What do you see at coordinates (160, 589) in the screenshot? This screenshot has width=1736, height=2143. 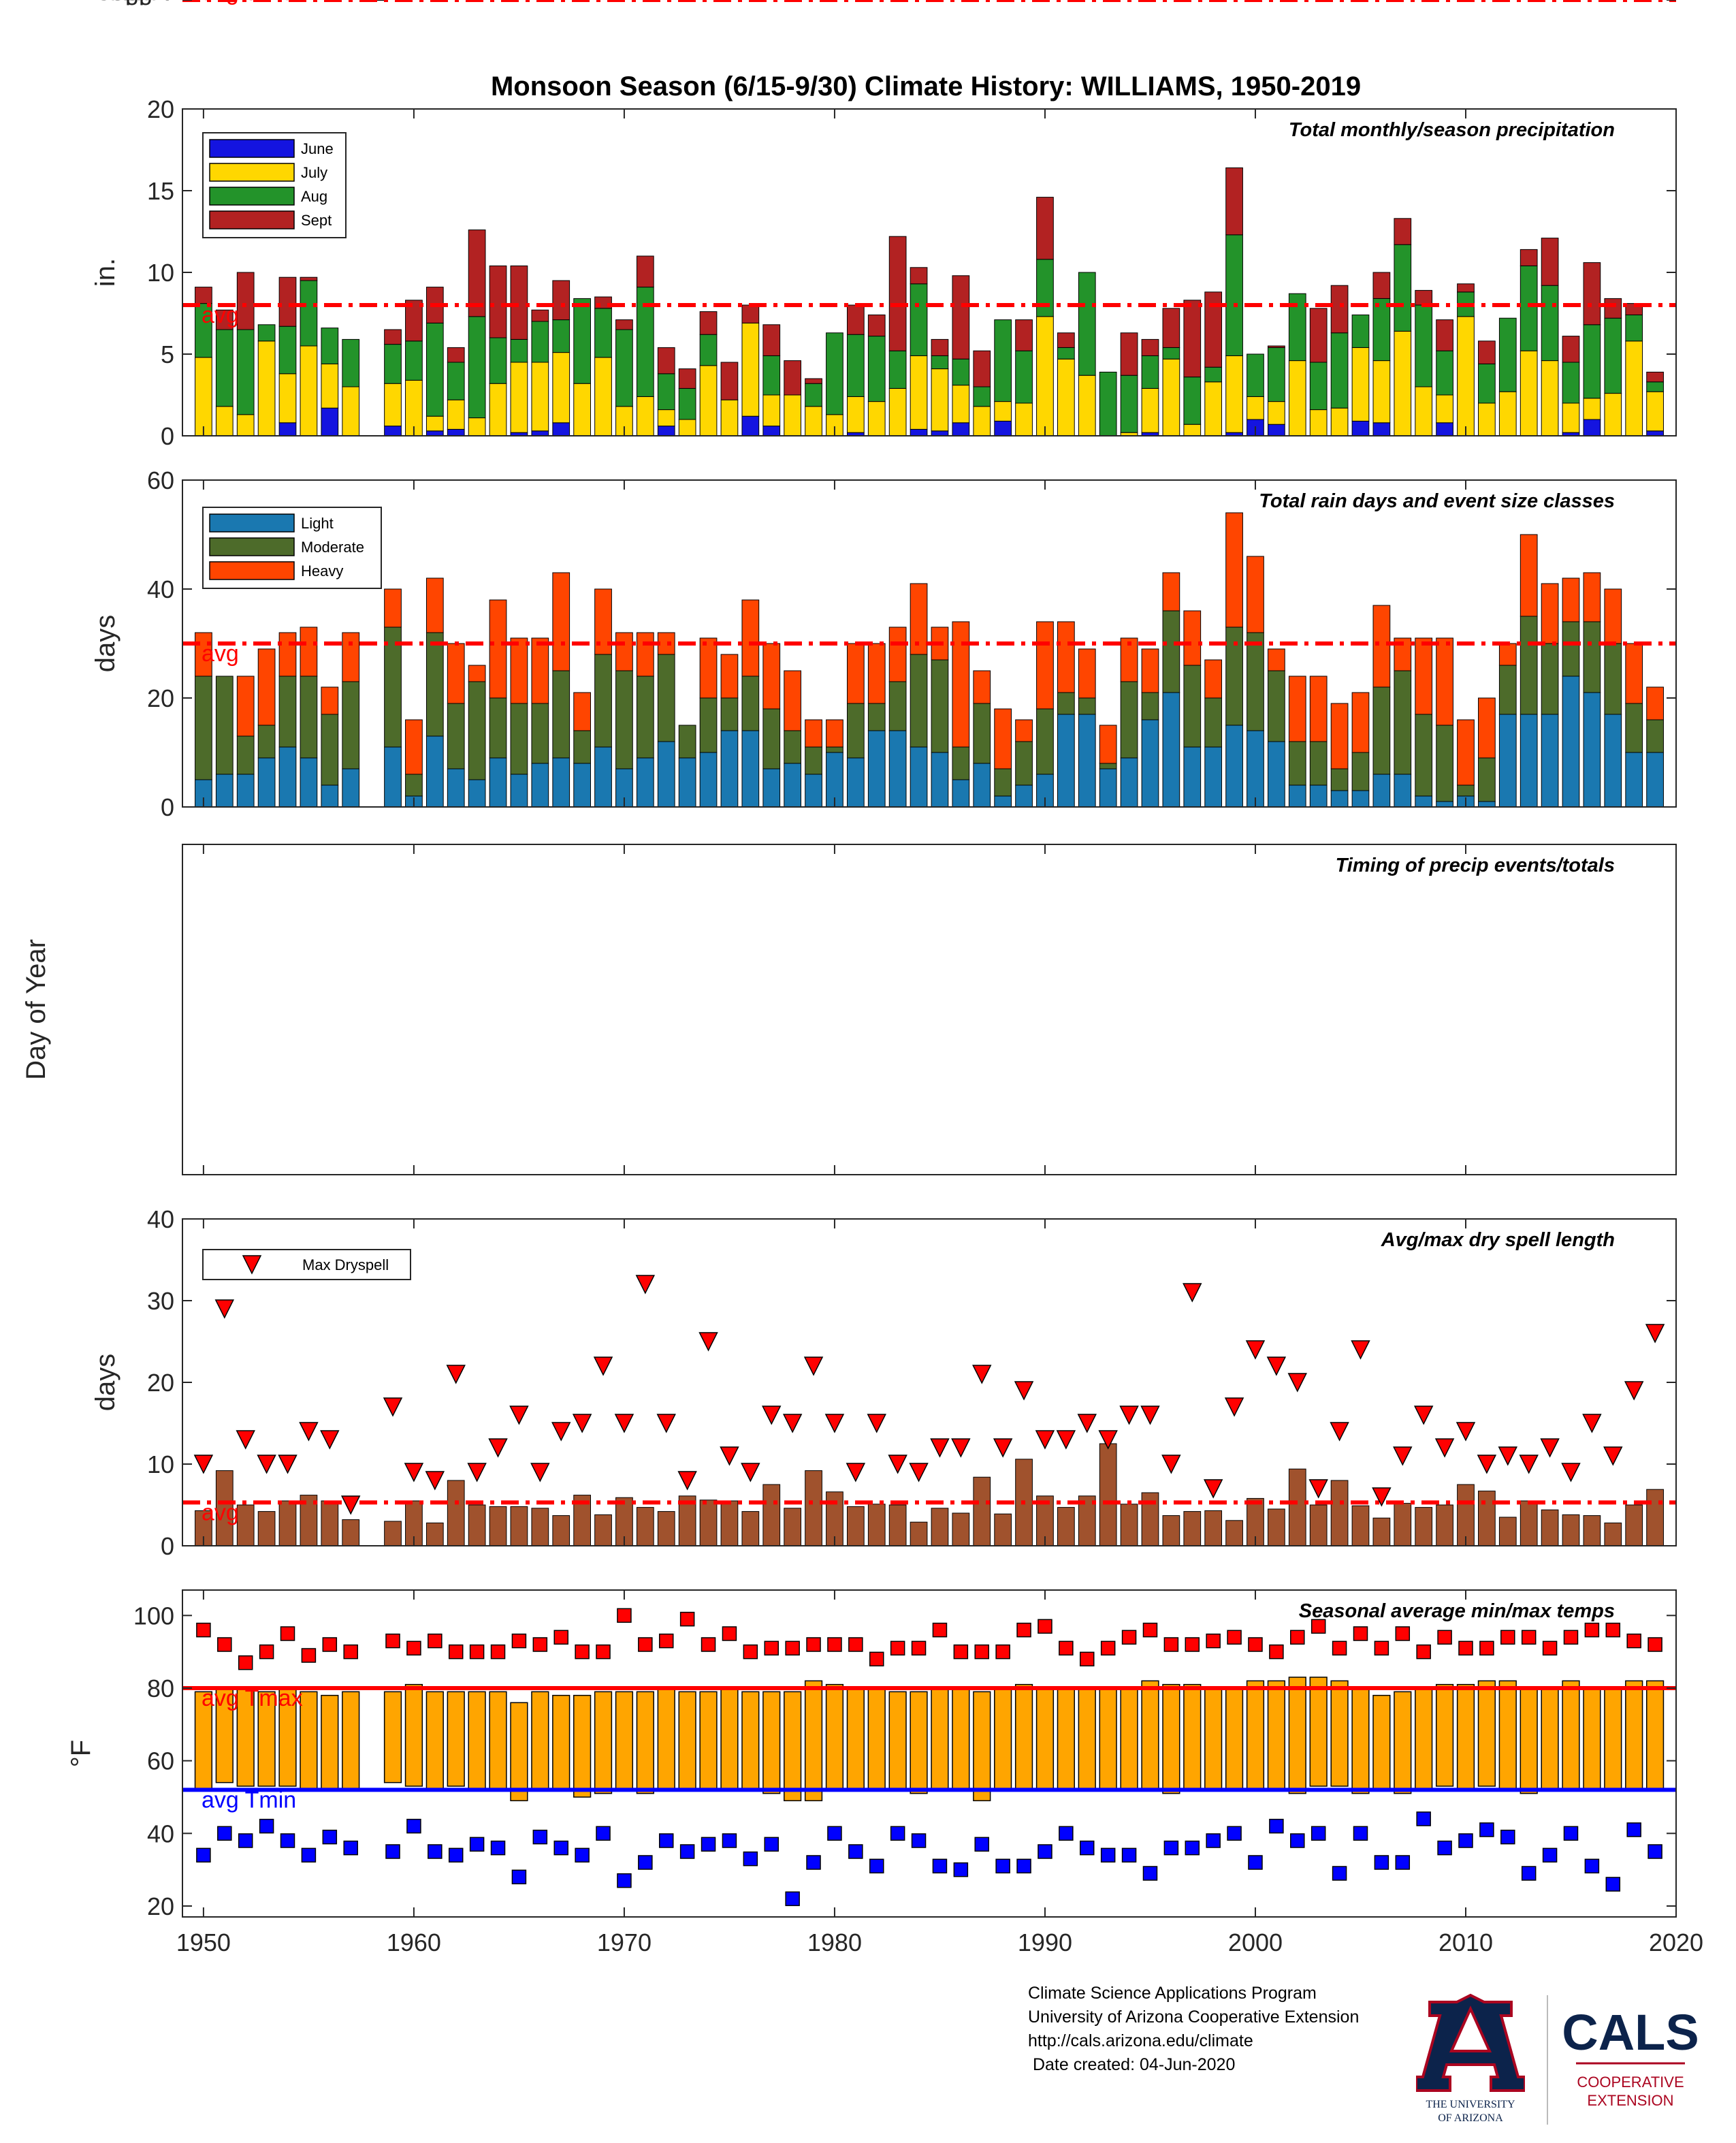 I see `y-tick-label: 40` at bounding box center [160, 589].